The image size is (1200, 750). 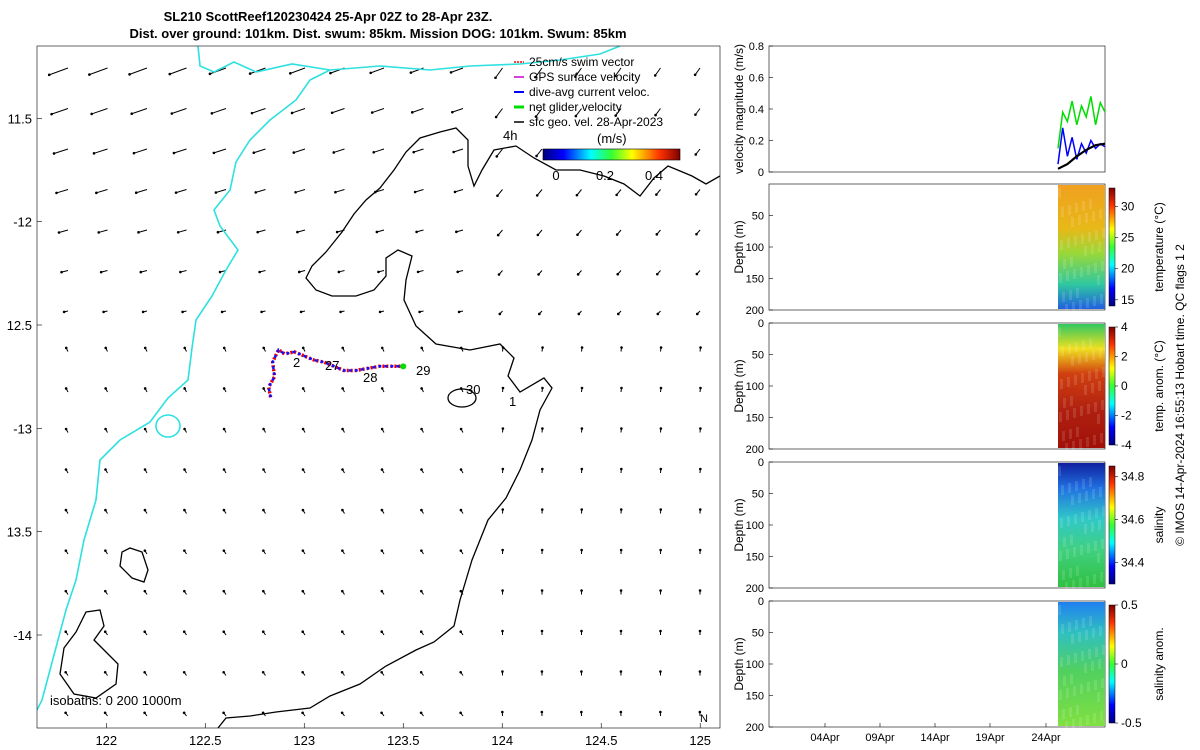 I want to click on y-tick-label: 11.5, so click(x=20, y=118).